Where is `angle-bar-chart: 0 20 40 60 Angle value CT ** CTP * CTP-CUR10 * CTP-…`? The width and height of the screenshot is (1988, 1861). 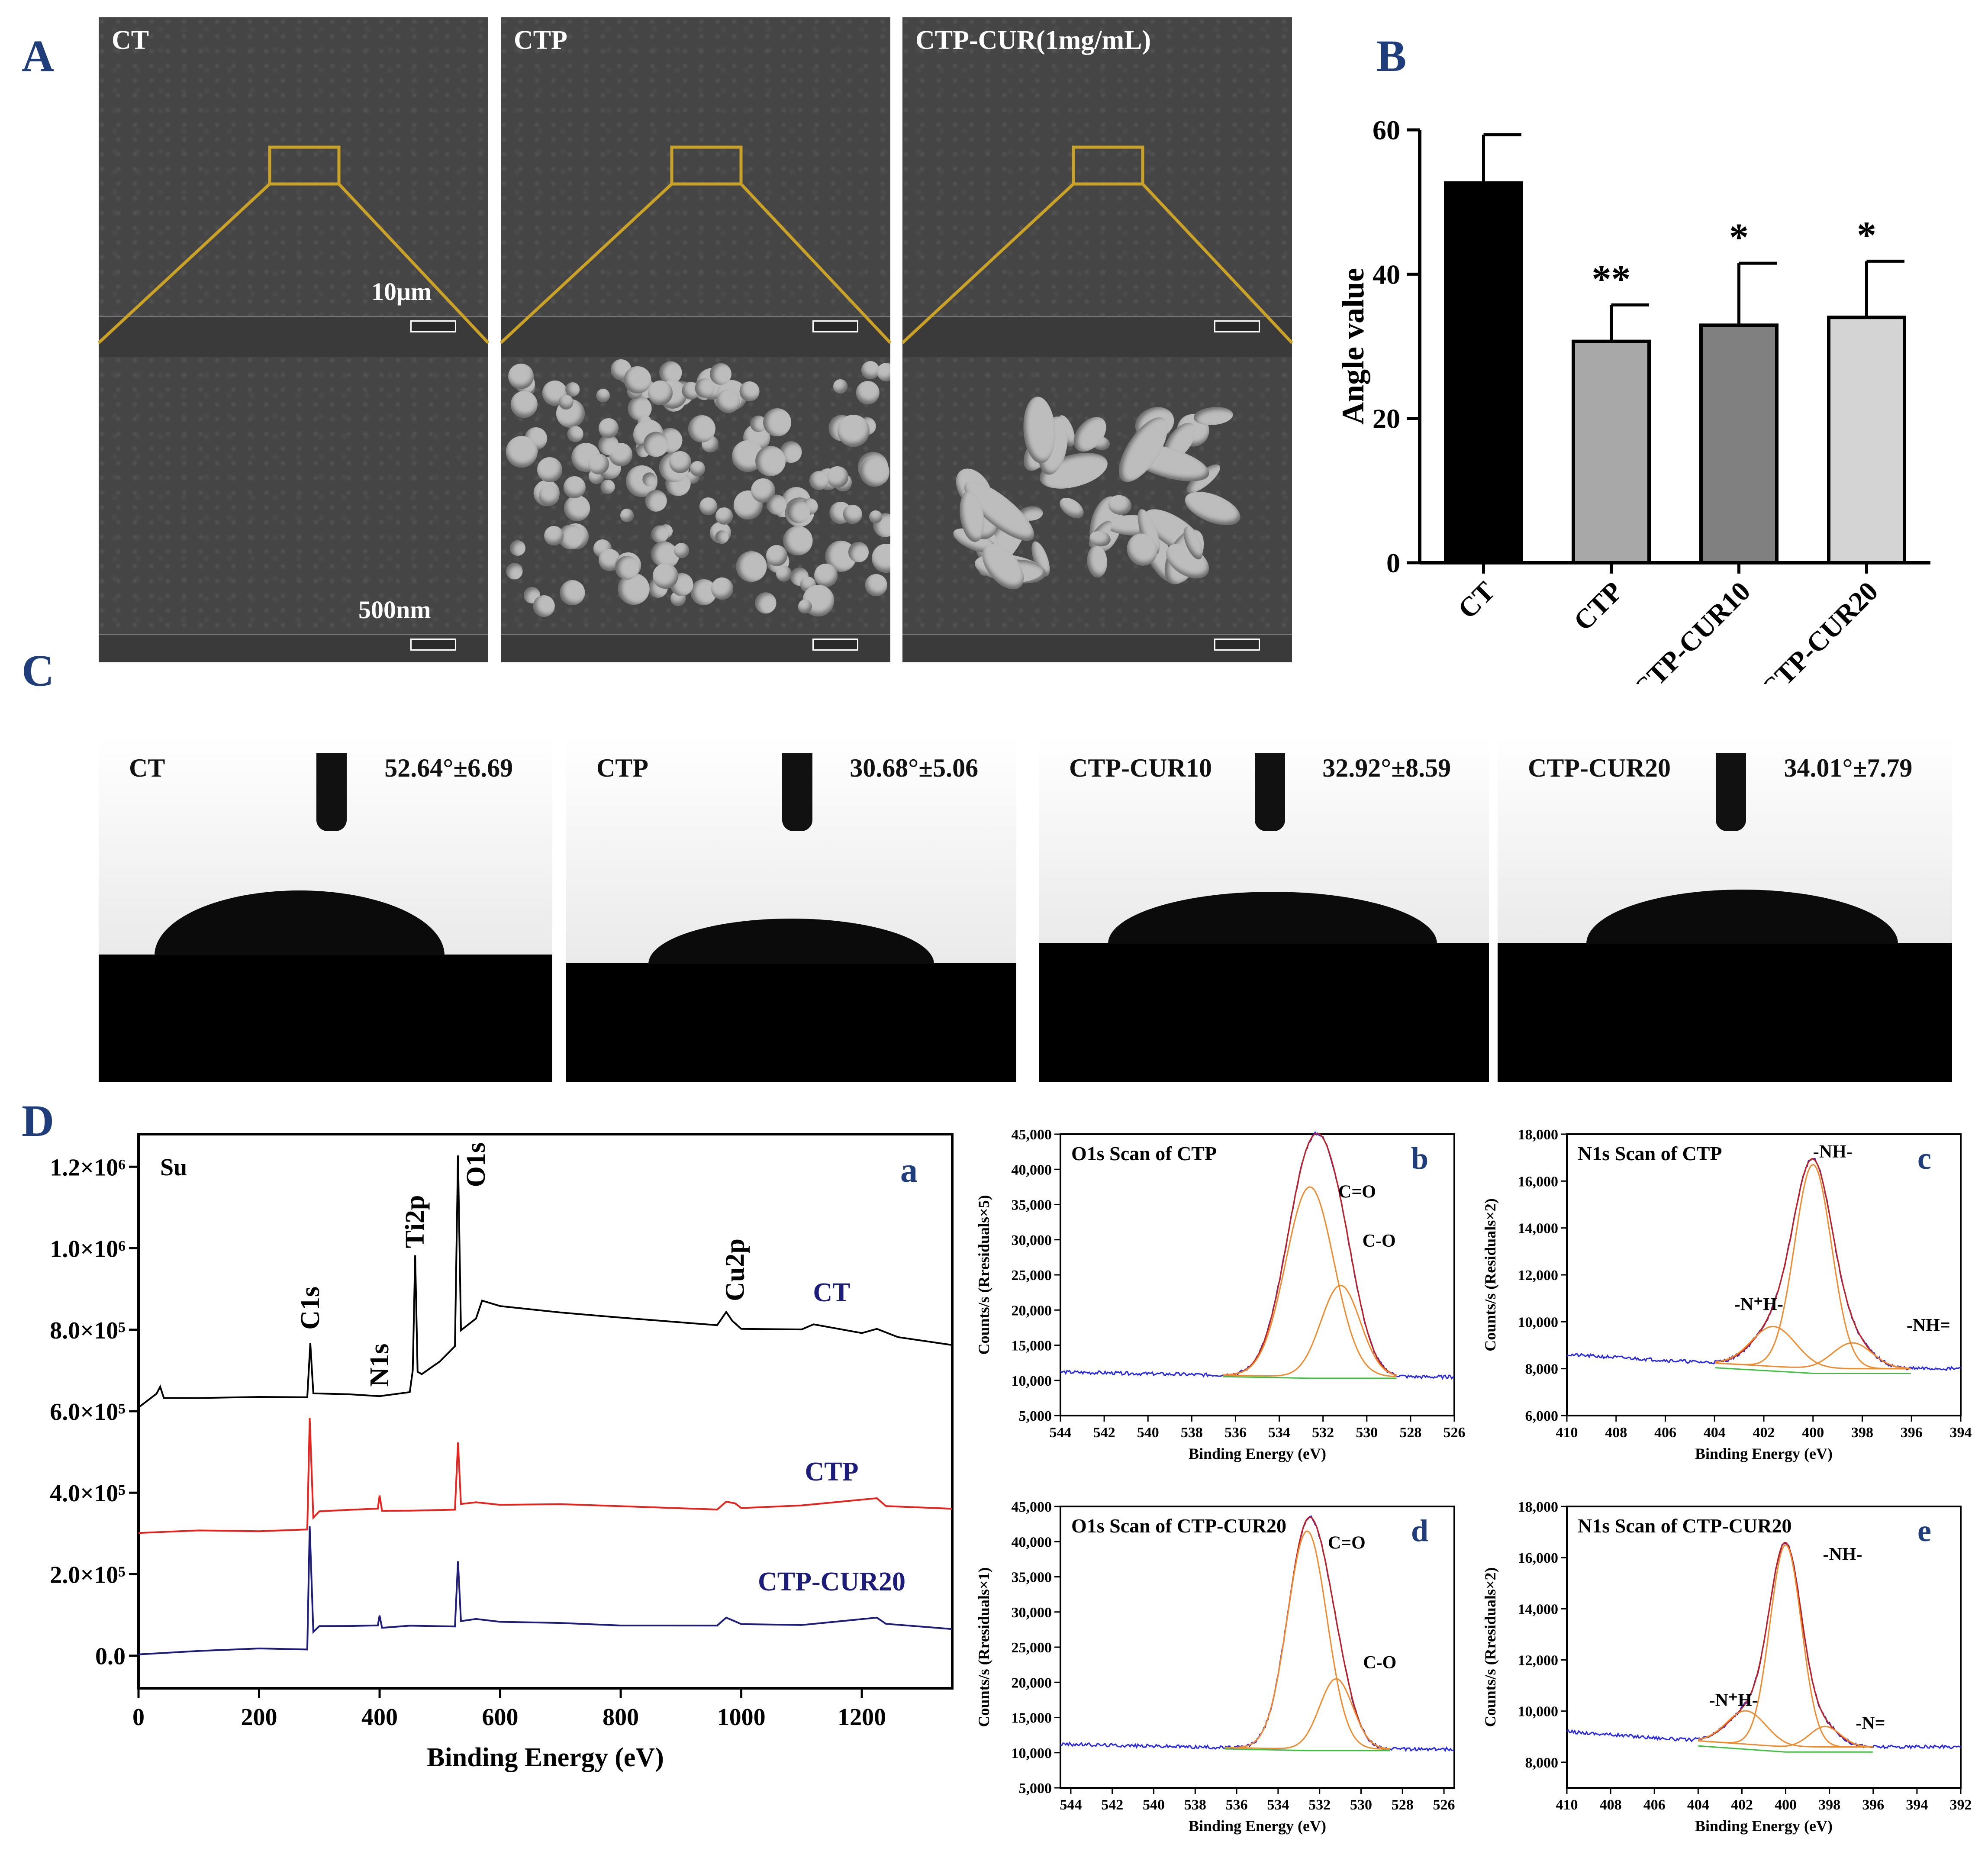
angle-bar-chart: 0 20 40 60 Angle value CT ** CTP * CTP-CUR10 * CTP-… is located at coordinates (1633, 400).